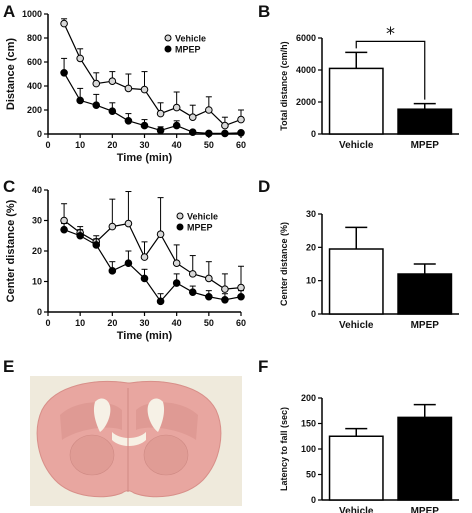 The image size is (472, 513). What do you see at coordinates (425, 509) in the screenshot?
I see `category-label-mpep: MPEP` at bounding box center [425, 509].